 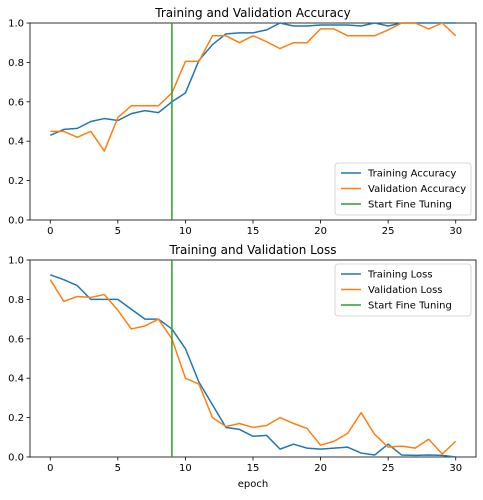 I want to click on x-axis-label: epoch, so click(x=253, y=484).